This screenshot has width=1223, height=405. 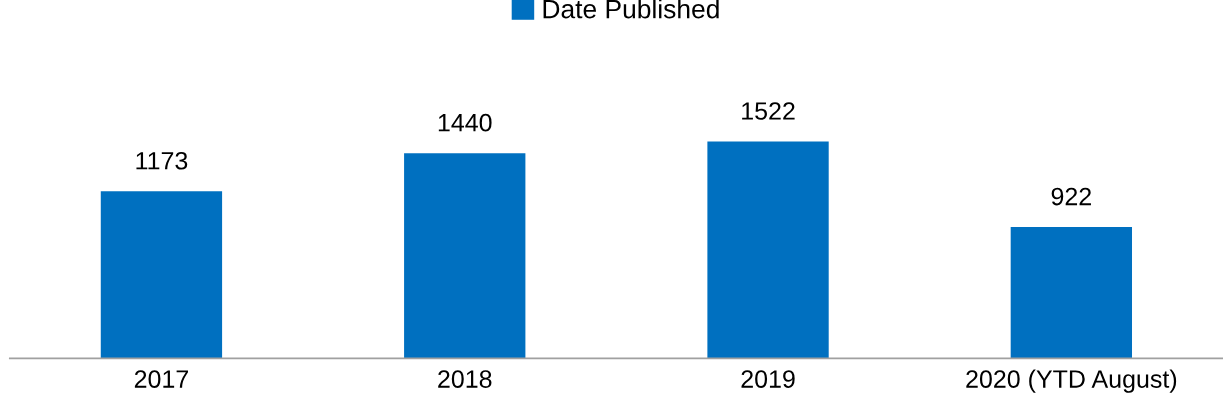 I want to click on x-tick-label: 2019, so click(x=768, y=379).